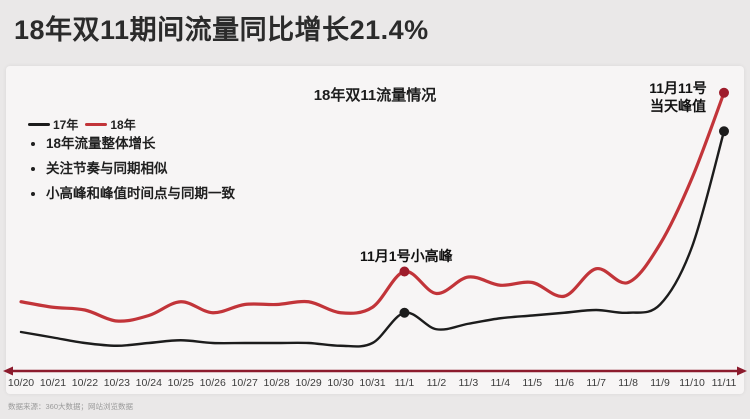 The height and width of the screenshot is (419, 750). I want to click on x-axis-label: 10/30, so click(340, 383).